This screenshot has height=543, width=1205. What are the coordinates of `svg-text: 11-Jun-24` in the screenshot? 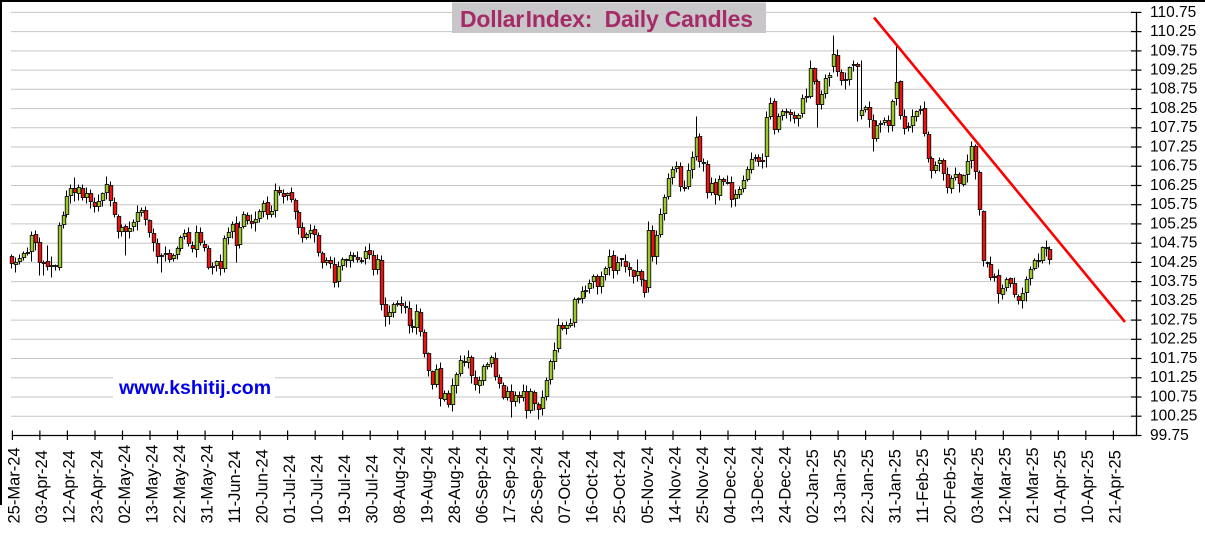 It's located at (235, 486).